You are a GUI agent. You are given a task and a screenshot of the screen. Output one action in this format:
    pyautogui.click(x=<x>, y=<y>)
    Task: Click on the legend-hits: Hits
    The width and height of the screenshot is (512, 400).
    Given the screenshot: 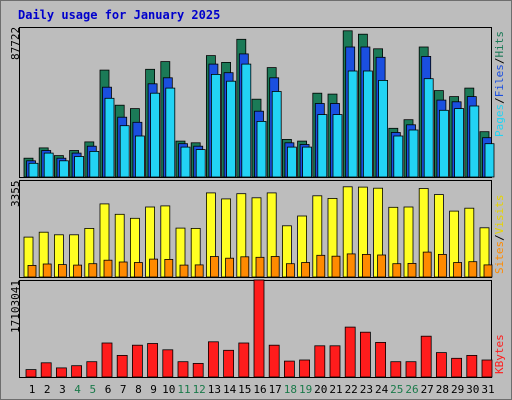 What is the action you would take?
    pyautogui.click(x=499, y=44)
    